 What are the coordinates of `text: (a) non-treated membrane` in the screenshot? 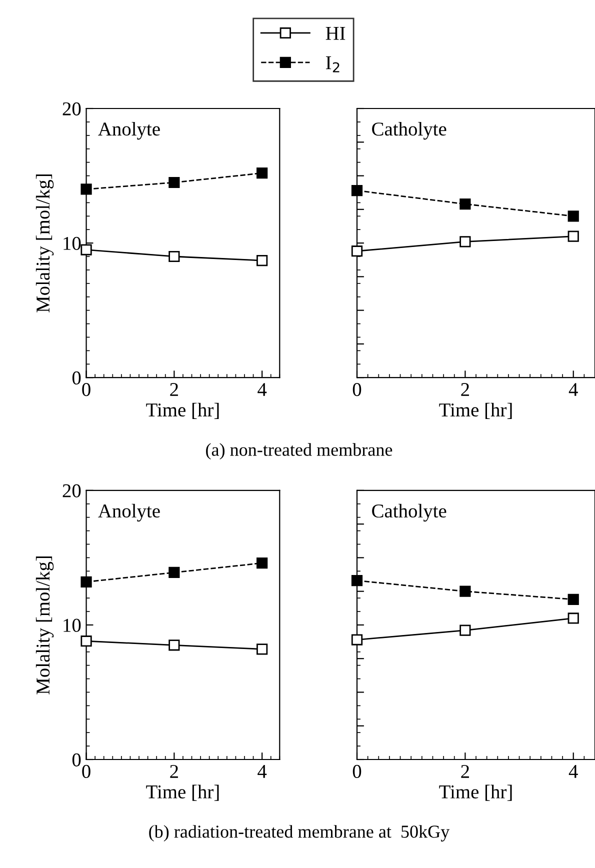 It's located at (299, 451).